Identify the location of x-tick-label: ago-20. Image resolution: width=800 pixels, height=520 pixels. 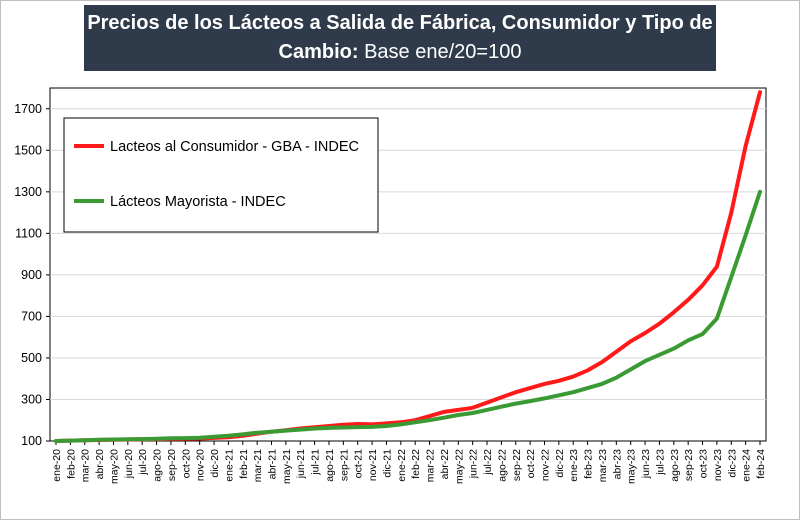
(158, 465).